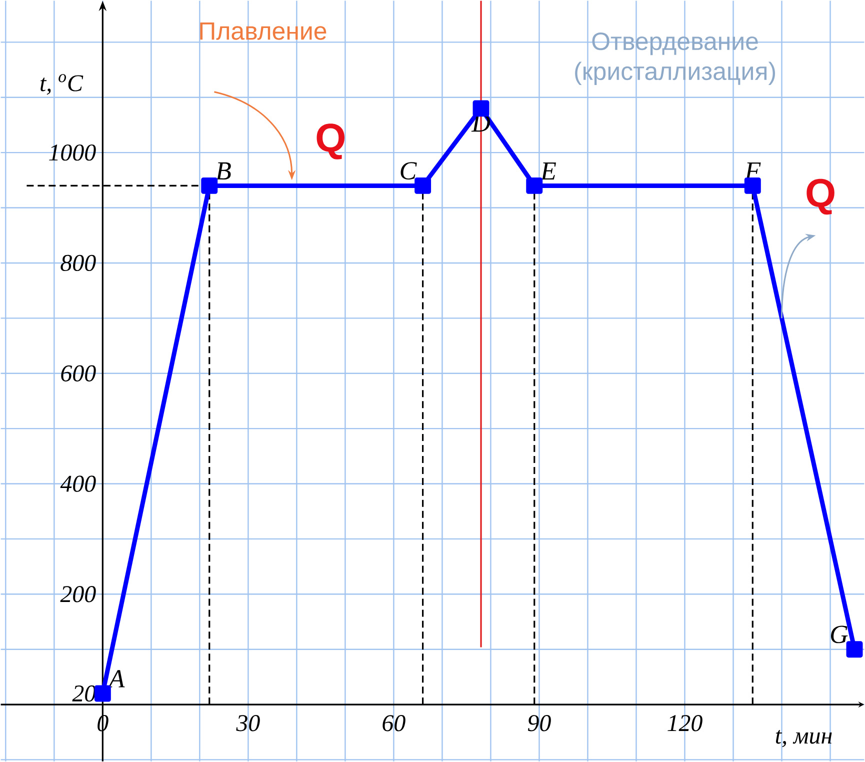 The width and height of the screenshot is (865, 762). I want to click on annotation: Плавление, so click(263, 31).